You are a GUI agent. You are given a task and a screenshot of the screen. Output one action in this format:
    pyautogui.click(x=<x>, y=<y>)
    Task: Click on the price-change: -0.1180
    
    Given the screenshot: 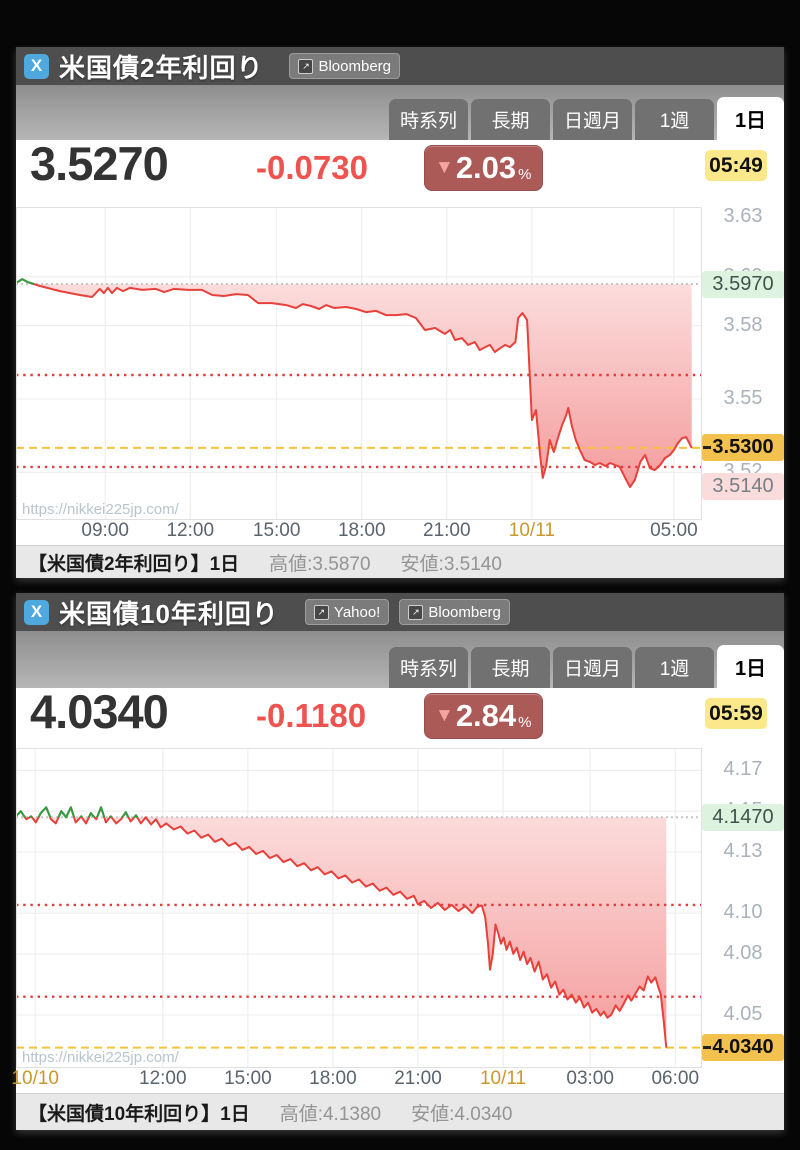 What is the action you would take?
    pyautogui.click(x=311, y=715)
    